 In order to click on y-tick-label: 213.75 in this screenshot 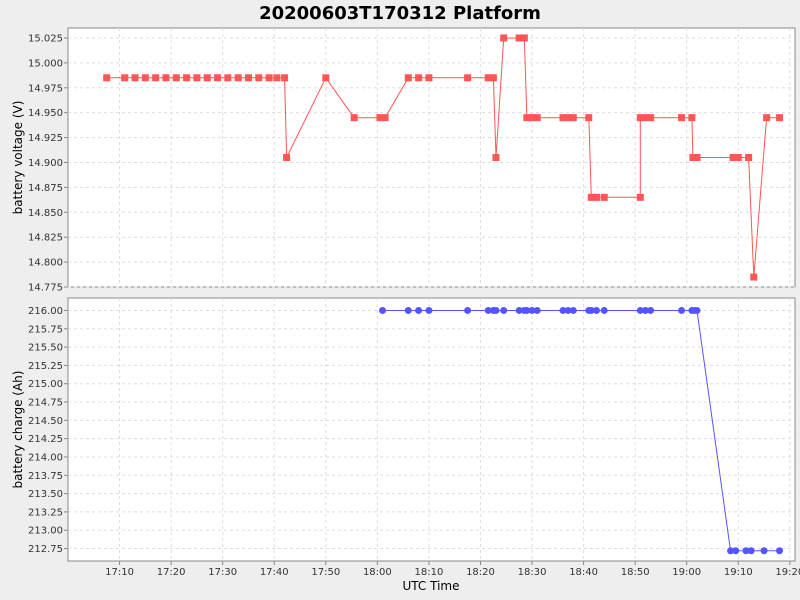, I will do `click(45, 476)`.